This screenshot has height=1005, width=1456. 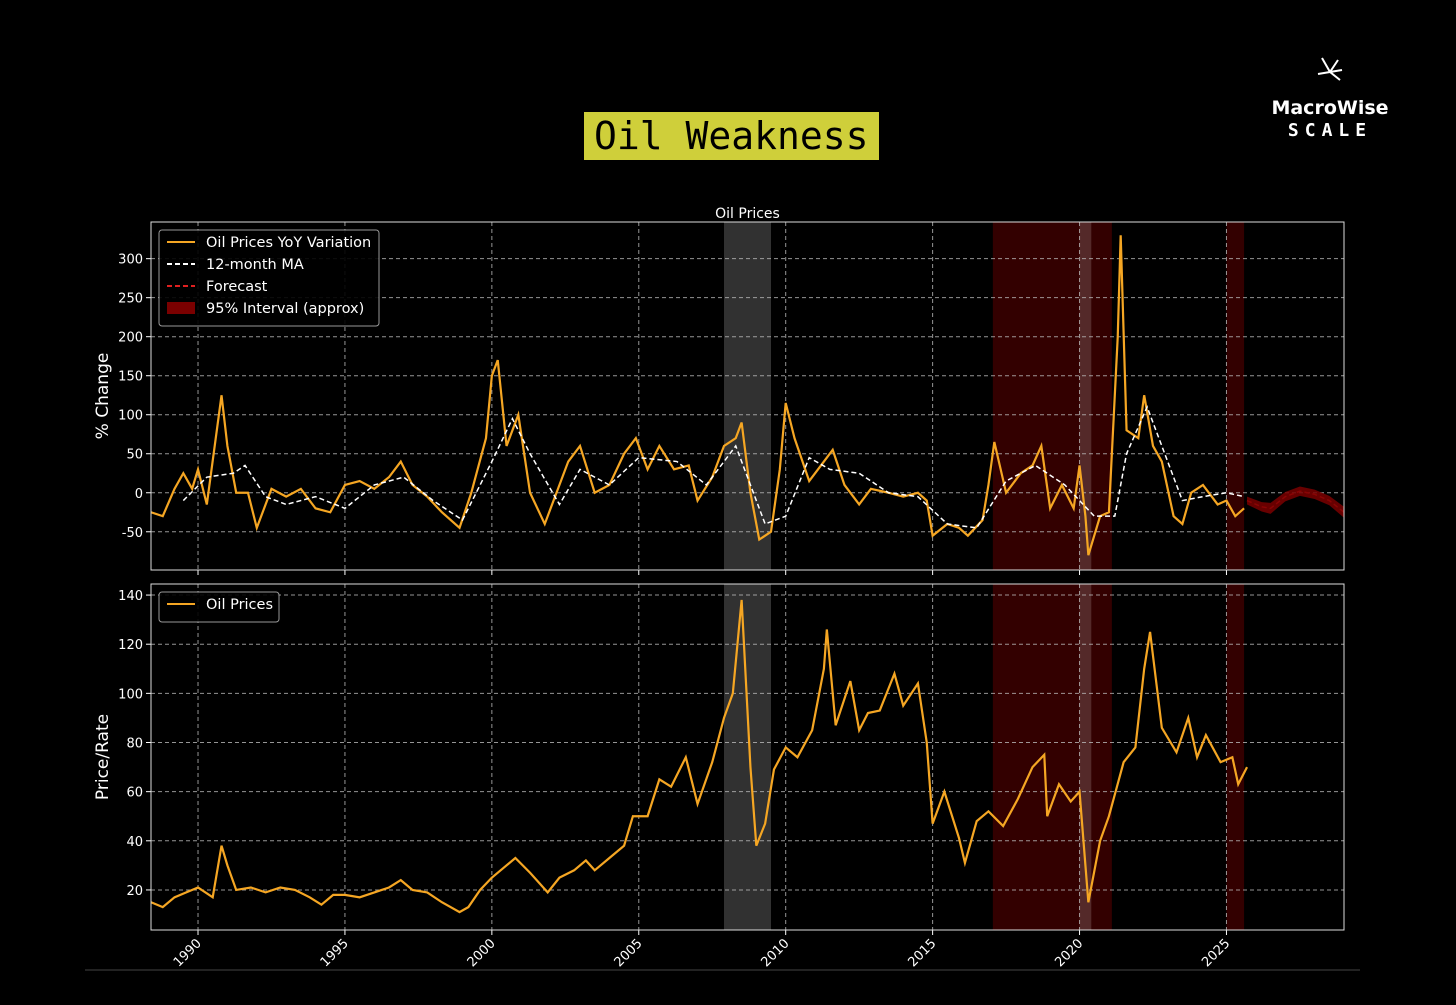 What do you see at coordinates (134, 842) in the screenshot?
I see `y-tick-label: 40` at bounding box center [134, 842].